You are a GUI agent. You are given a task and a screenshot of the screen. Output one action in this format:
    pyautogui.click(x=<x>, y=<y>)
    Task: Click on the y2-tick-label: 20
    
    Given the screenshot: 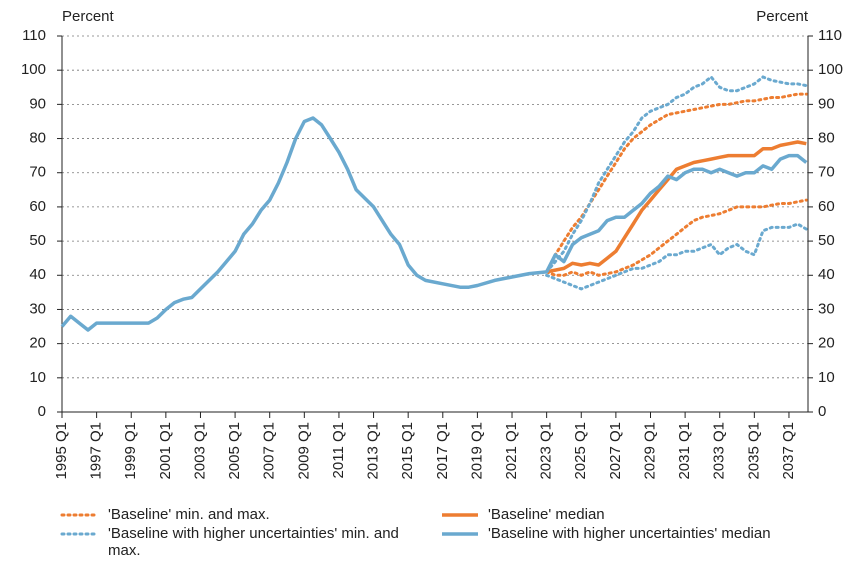 What is the action you would take?
    pyautogui.click(x=826, y=343)
    